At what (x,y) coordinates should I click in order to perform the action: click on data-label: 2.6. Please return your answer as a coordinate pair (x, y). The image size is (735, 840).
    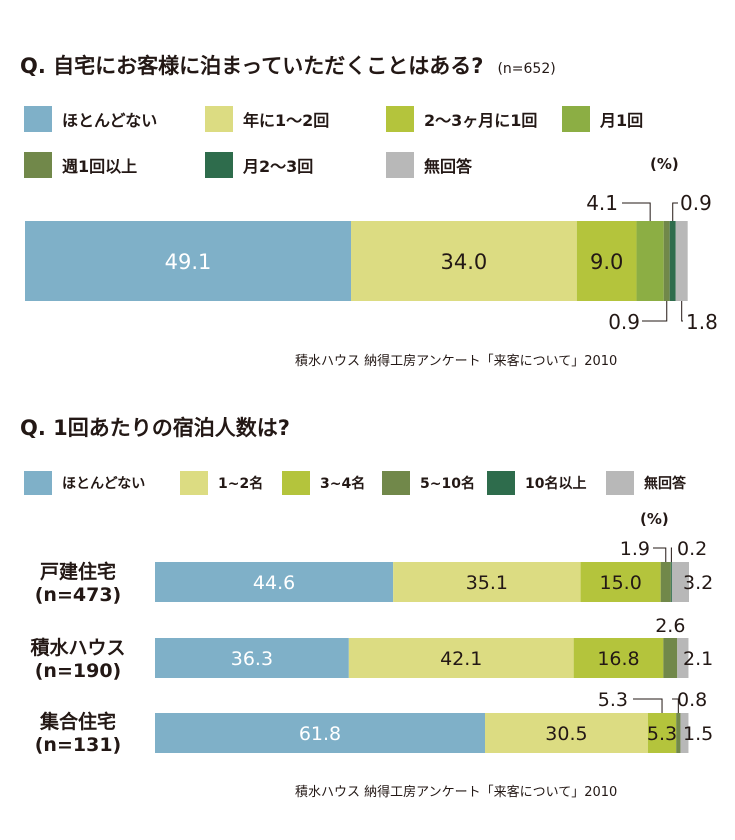
    Looking at the image, I should click on (670, 626).